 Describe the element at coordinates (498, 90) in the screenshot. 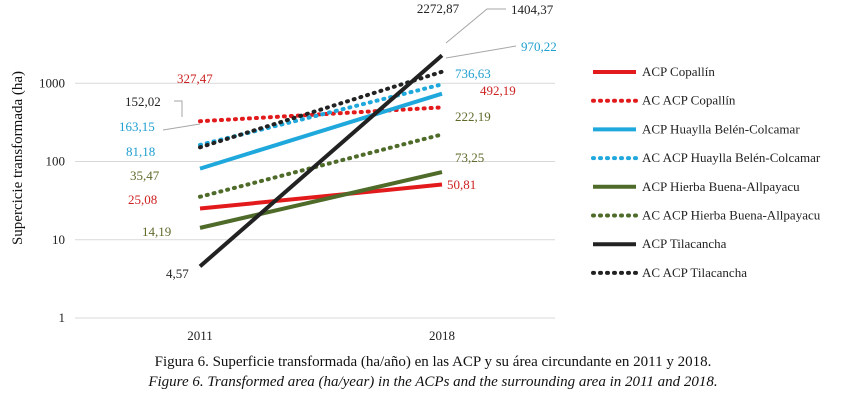

I see `data-label: 492,19` at that location.